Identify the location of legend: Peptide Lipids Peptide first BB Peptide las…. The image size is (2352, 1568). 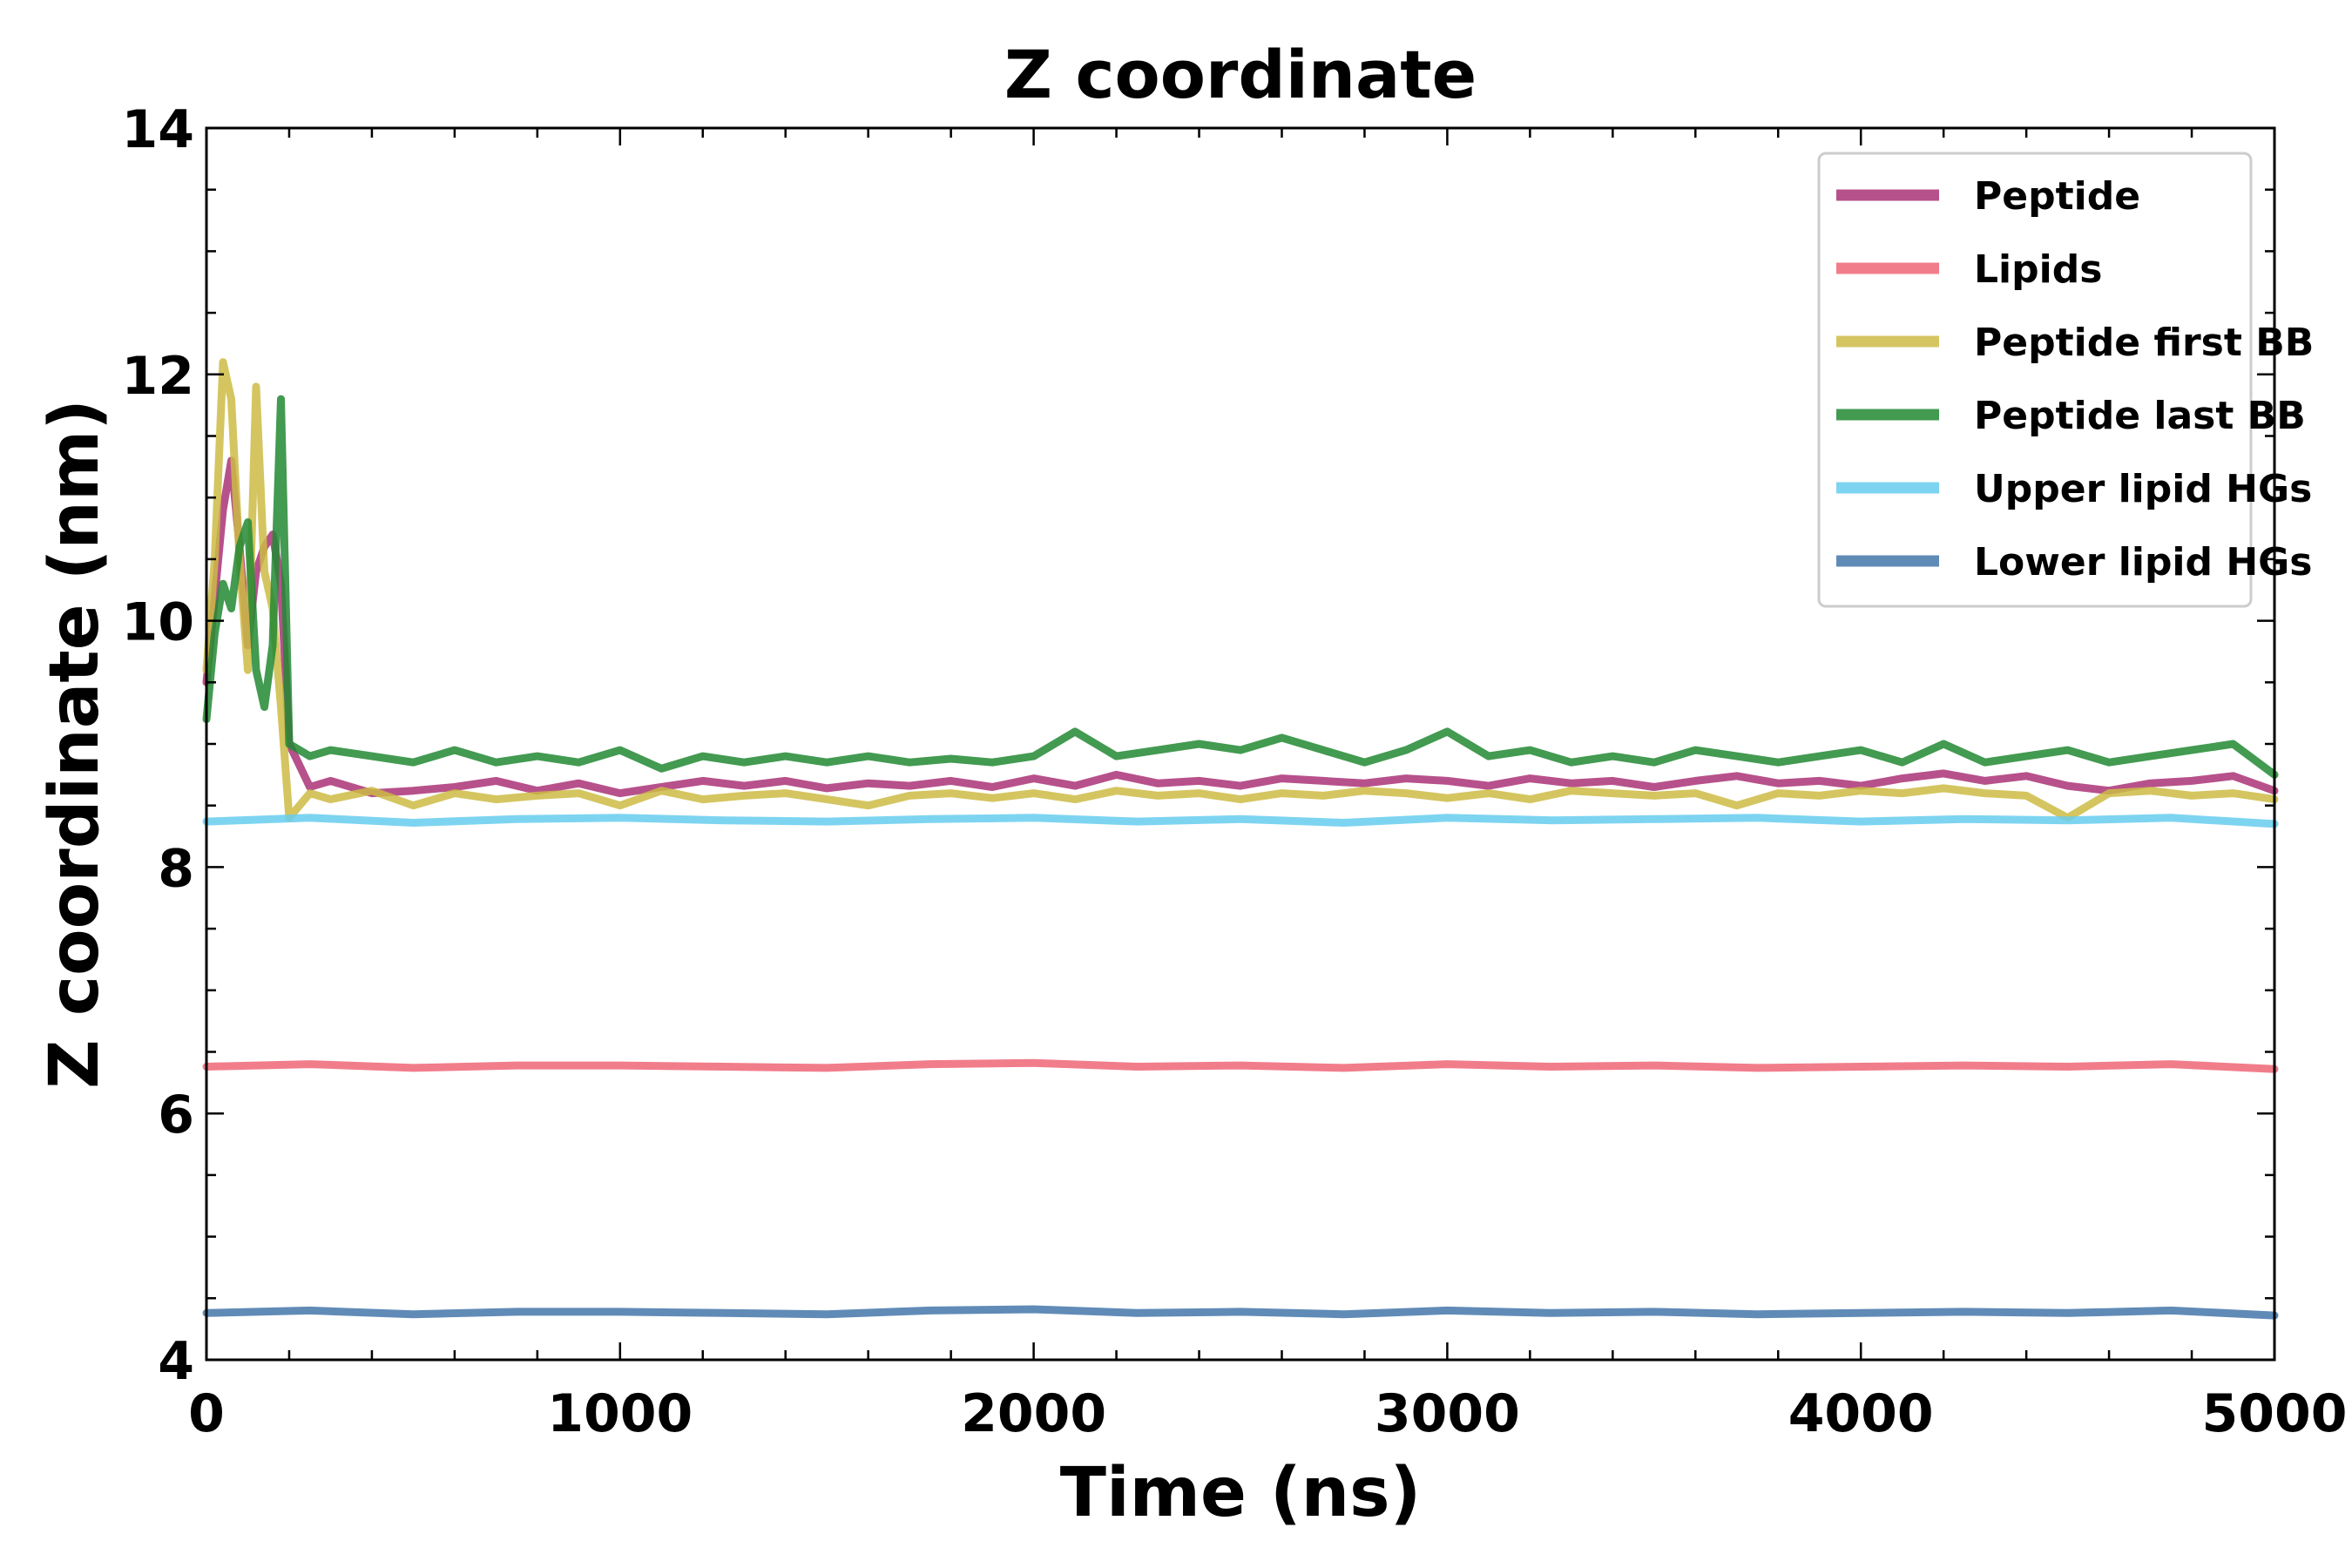
(2065, 380).